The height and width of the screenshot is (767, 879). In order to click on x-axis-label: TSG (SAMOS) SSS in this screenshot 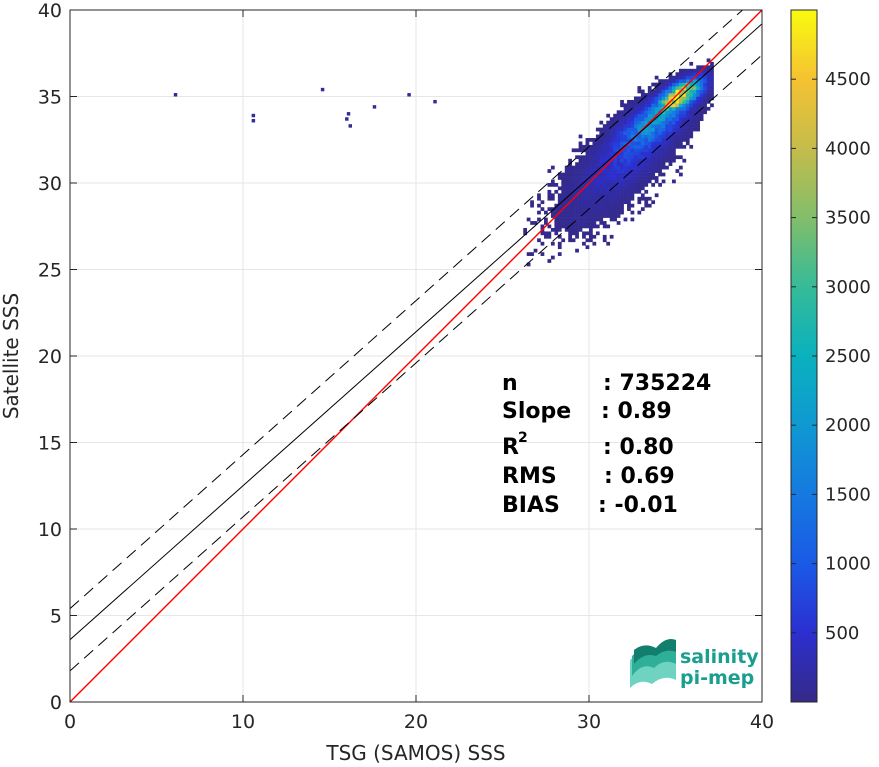, I will do `click(415, 753)`.